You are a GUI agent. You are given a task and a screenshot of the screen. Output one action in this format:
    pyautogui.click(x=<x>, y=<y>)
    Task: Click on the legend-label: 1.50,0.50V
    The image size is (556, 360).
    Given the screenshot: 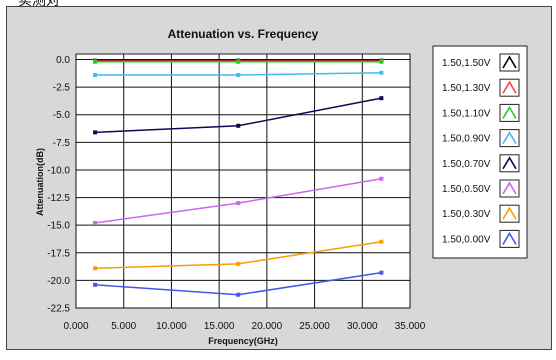 What is the action you would take?
    pyautogui.click(x=466, y=189)
    